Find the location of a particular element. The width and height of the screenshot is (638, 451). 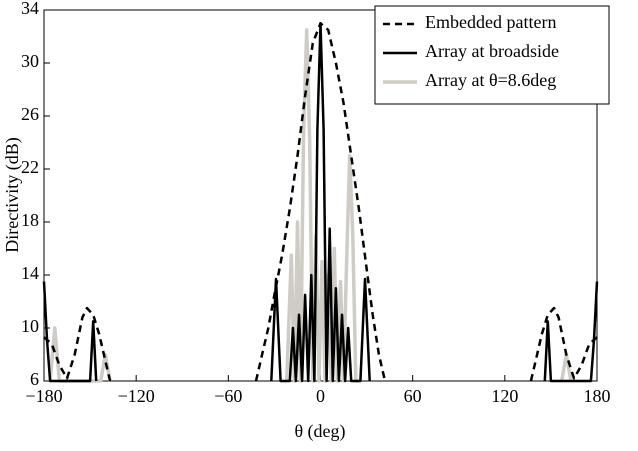

x-tick-label: 120 is located at coordinates (504, 396).